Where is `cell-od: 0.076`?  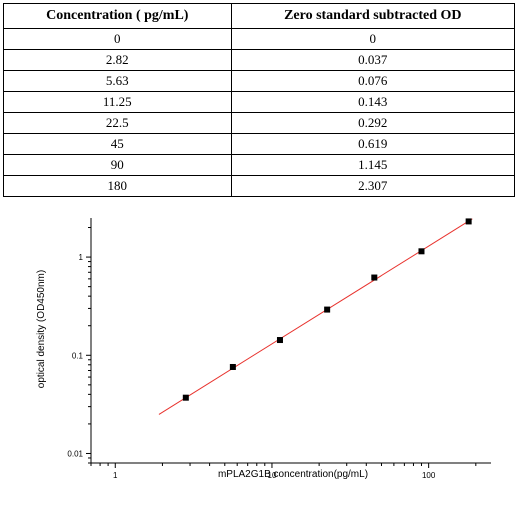
cell-od: 0.076 is located at coordinates (373, 81).